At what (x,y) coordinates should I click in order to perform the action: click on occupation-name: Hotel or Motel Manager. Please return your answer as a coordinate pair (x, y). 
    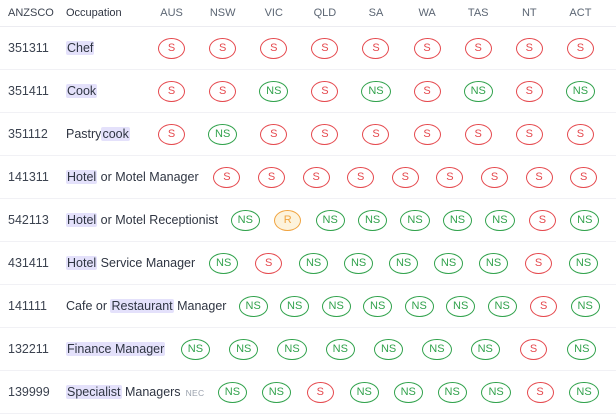
    Looking at the image, I should click on (135, 177).